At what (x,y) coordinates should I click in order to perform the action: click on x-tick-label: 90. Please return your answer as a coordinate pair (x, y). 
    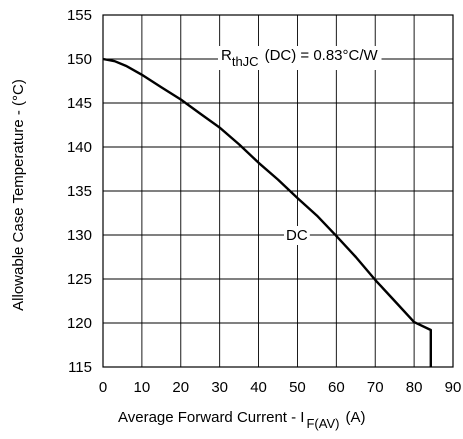
    Looking at the image, I should click on (453, 387).